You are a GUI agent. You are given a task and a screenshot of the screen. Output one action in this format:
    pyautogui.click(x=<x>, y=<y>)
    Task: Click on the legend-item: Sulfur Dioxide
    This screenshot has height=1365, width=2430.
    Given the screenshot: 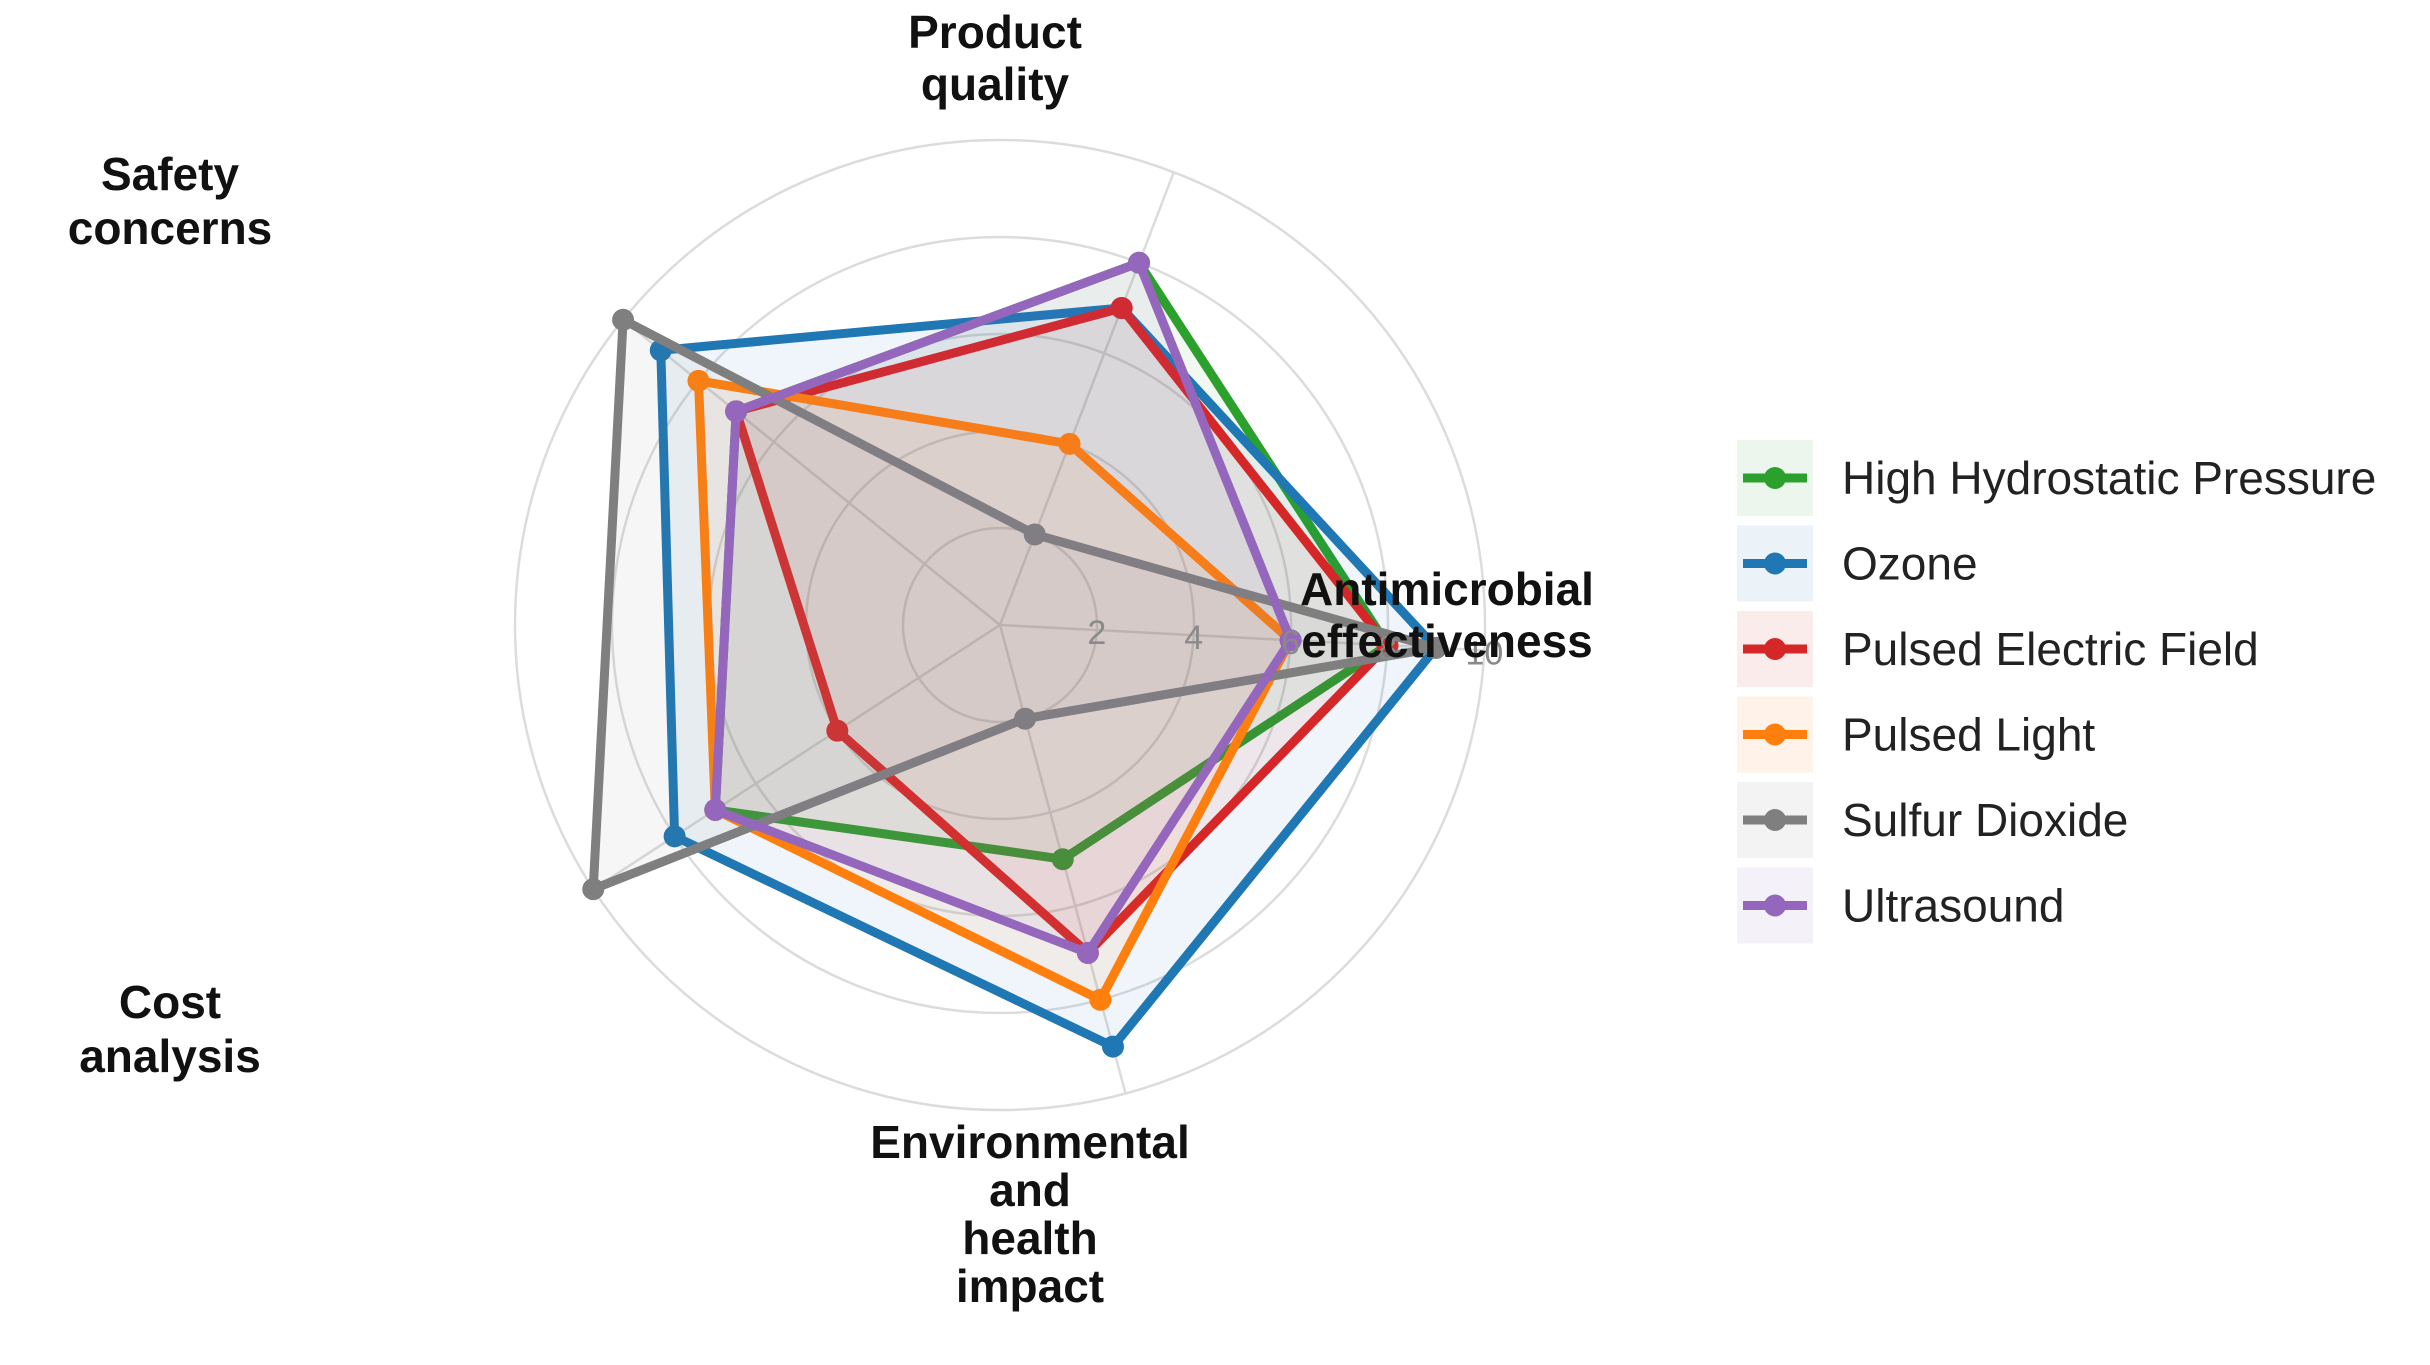 What is the action you would take?
    pyautogui.click(x=1932, y=820)
    